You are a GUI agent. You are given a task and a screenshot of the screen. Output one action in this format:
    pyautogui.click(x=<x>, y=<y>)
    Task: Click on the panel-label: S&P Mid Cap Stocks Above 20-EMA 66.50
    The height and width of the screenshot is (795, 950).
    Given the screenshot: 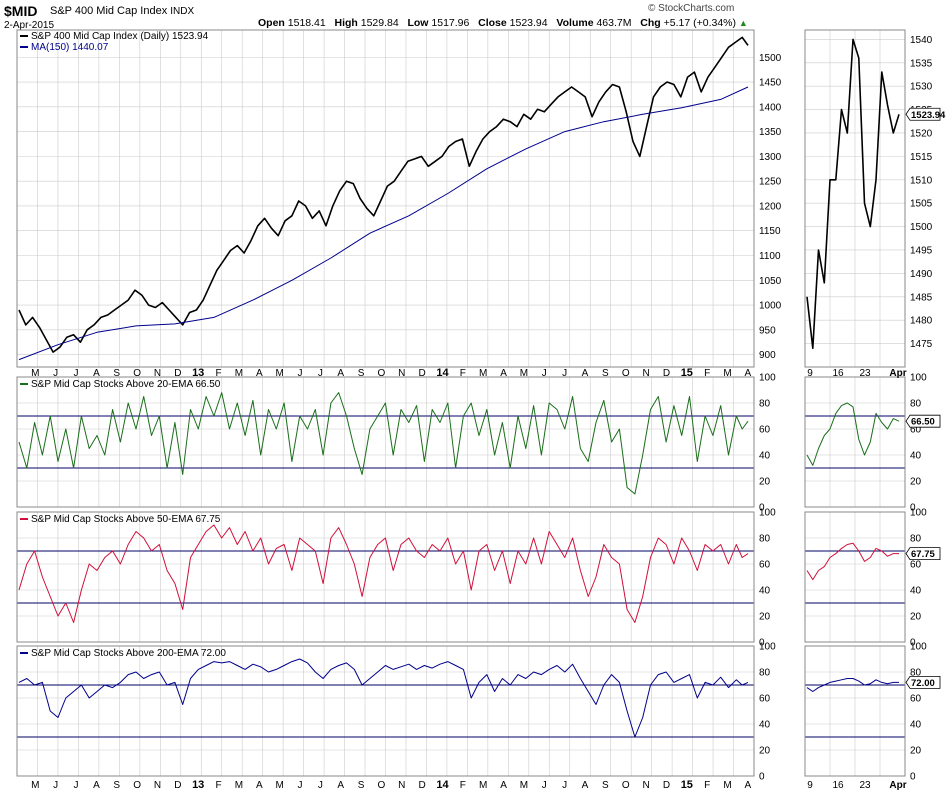 What is the action you would take?
    pyautogui.click(x=126, y=384)
    